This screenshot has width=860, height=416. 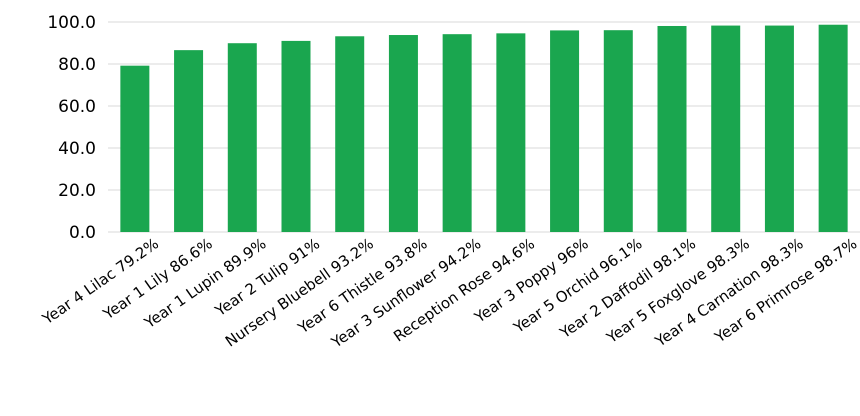 I want to click on y-tick-label: 40.0, so click(x=77, y=149).